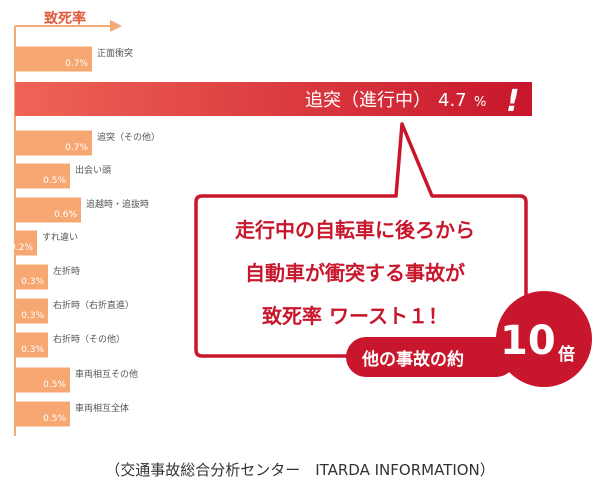  What do you see at coordinates (273, 99) in the screenshot?
I see `bar-highlight` at bounding box center [273, 99].